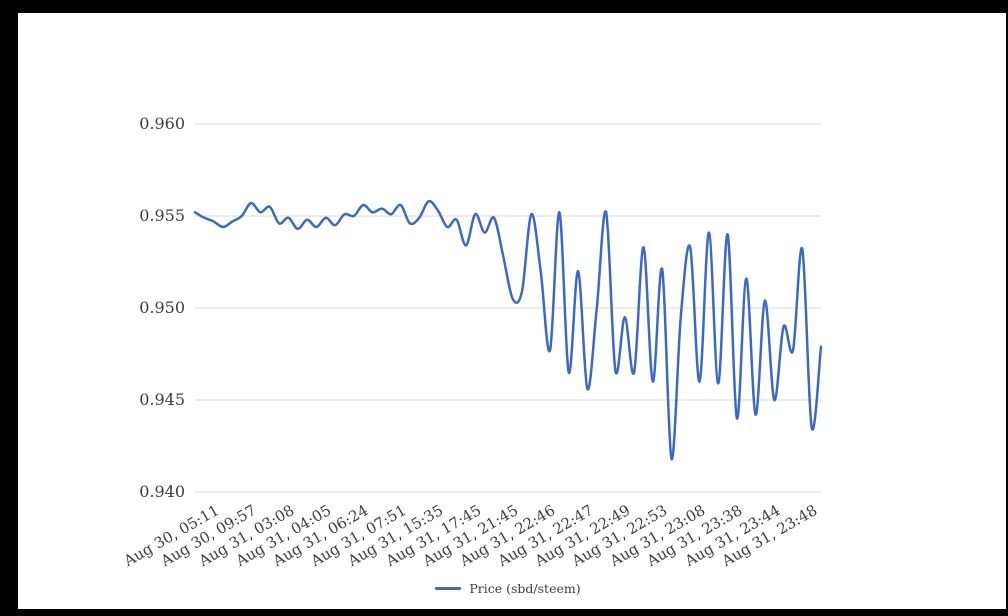 This screenshot has width=1008, height=616. I want to click on y-axis-tick-label: 0.945, so click(162, 399).